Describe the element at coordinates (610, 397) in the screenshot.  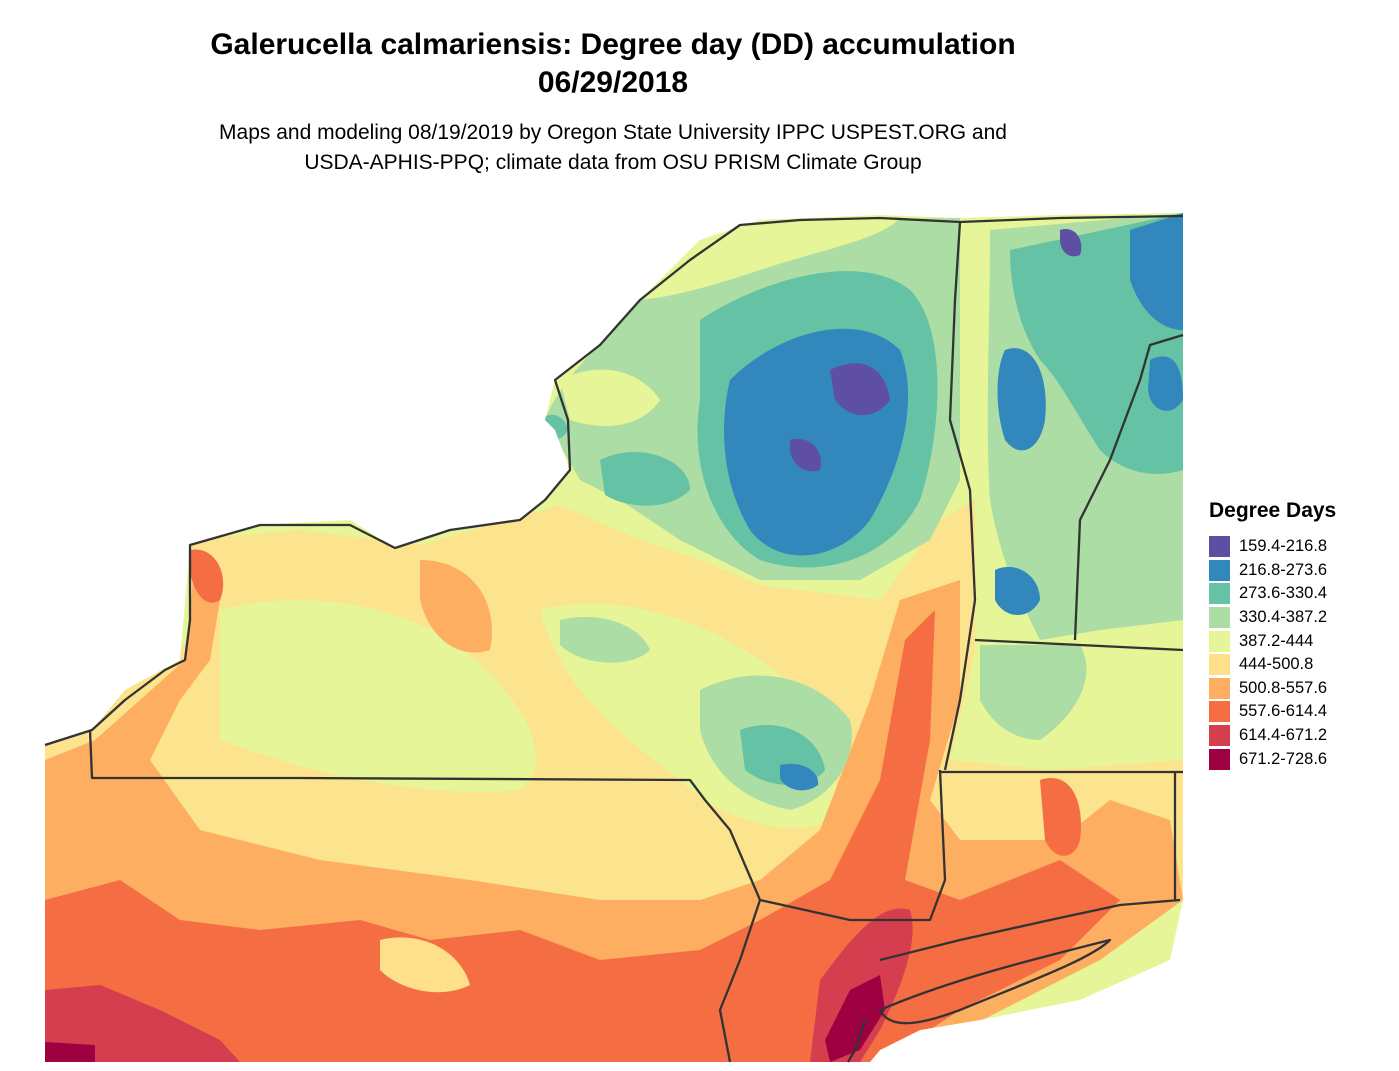
I see `zone-387-444-tug` at that location.